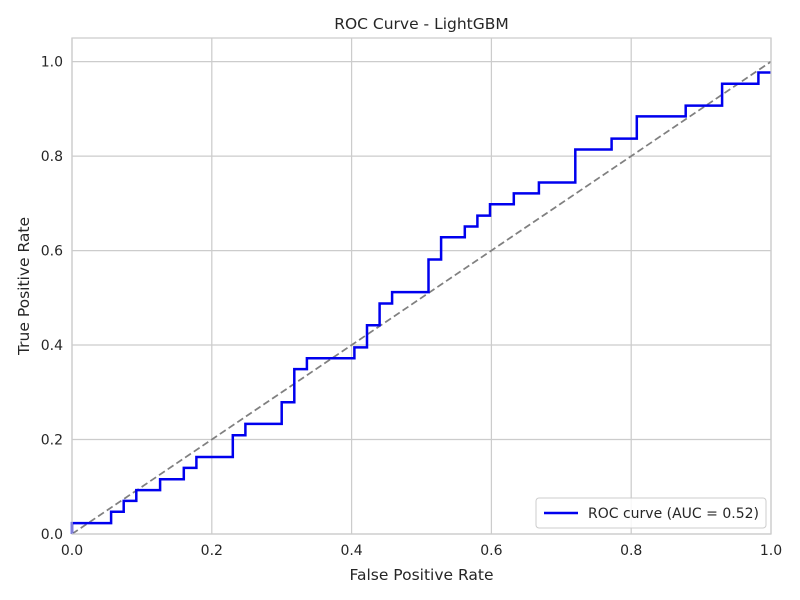  Describe the element at coordinates (72, 551) in the screenshot. I see `x-tick-label: 0.0` at that location.